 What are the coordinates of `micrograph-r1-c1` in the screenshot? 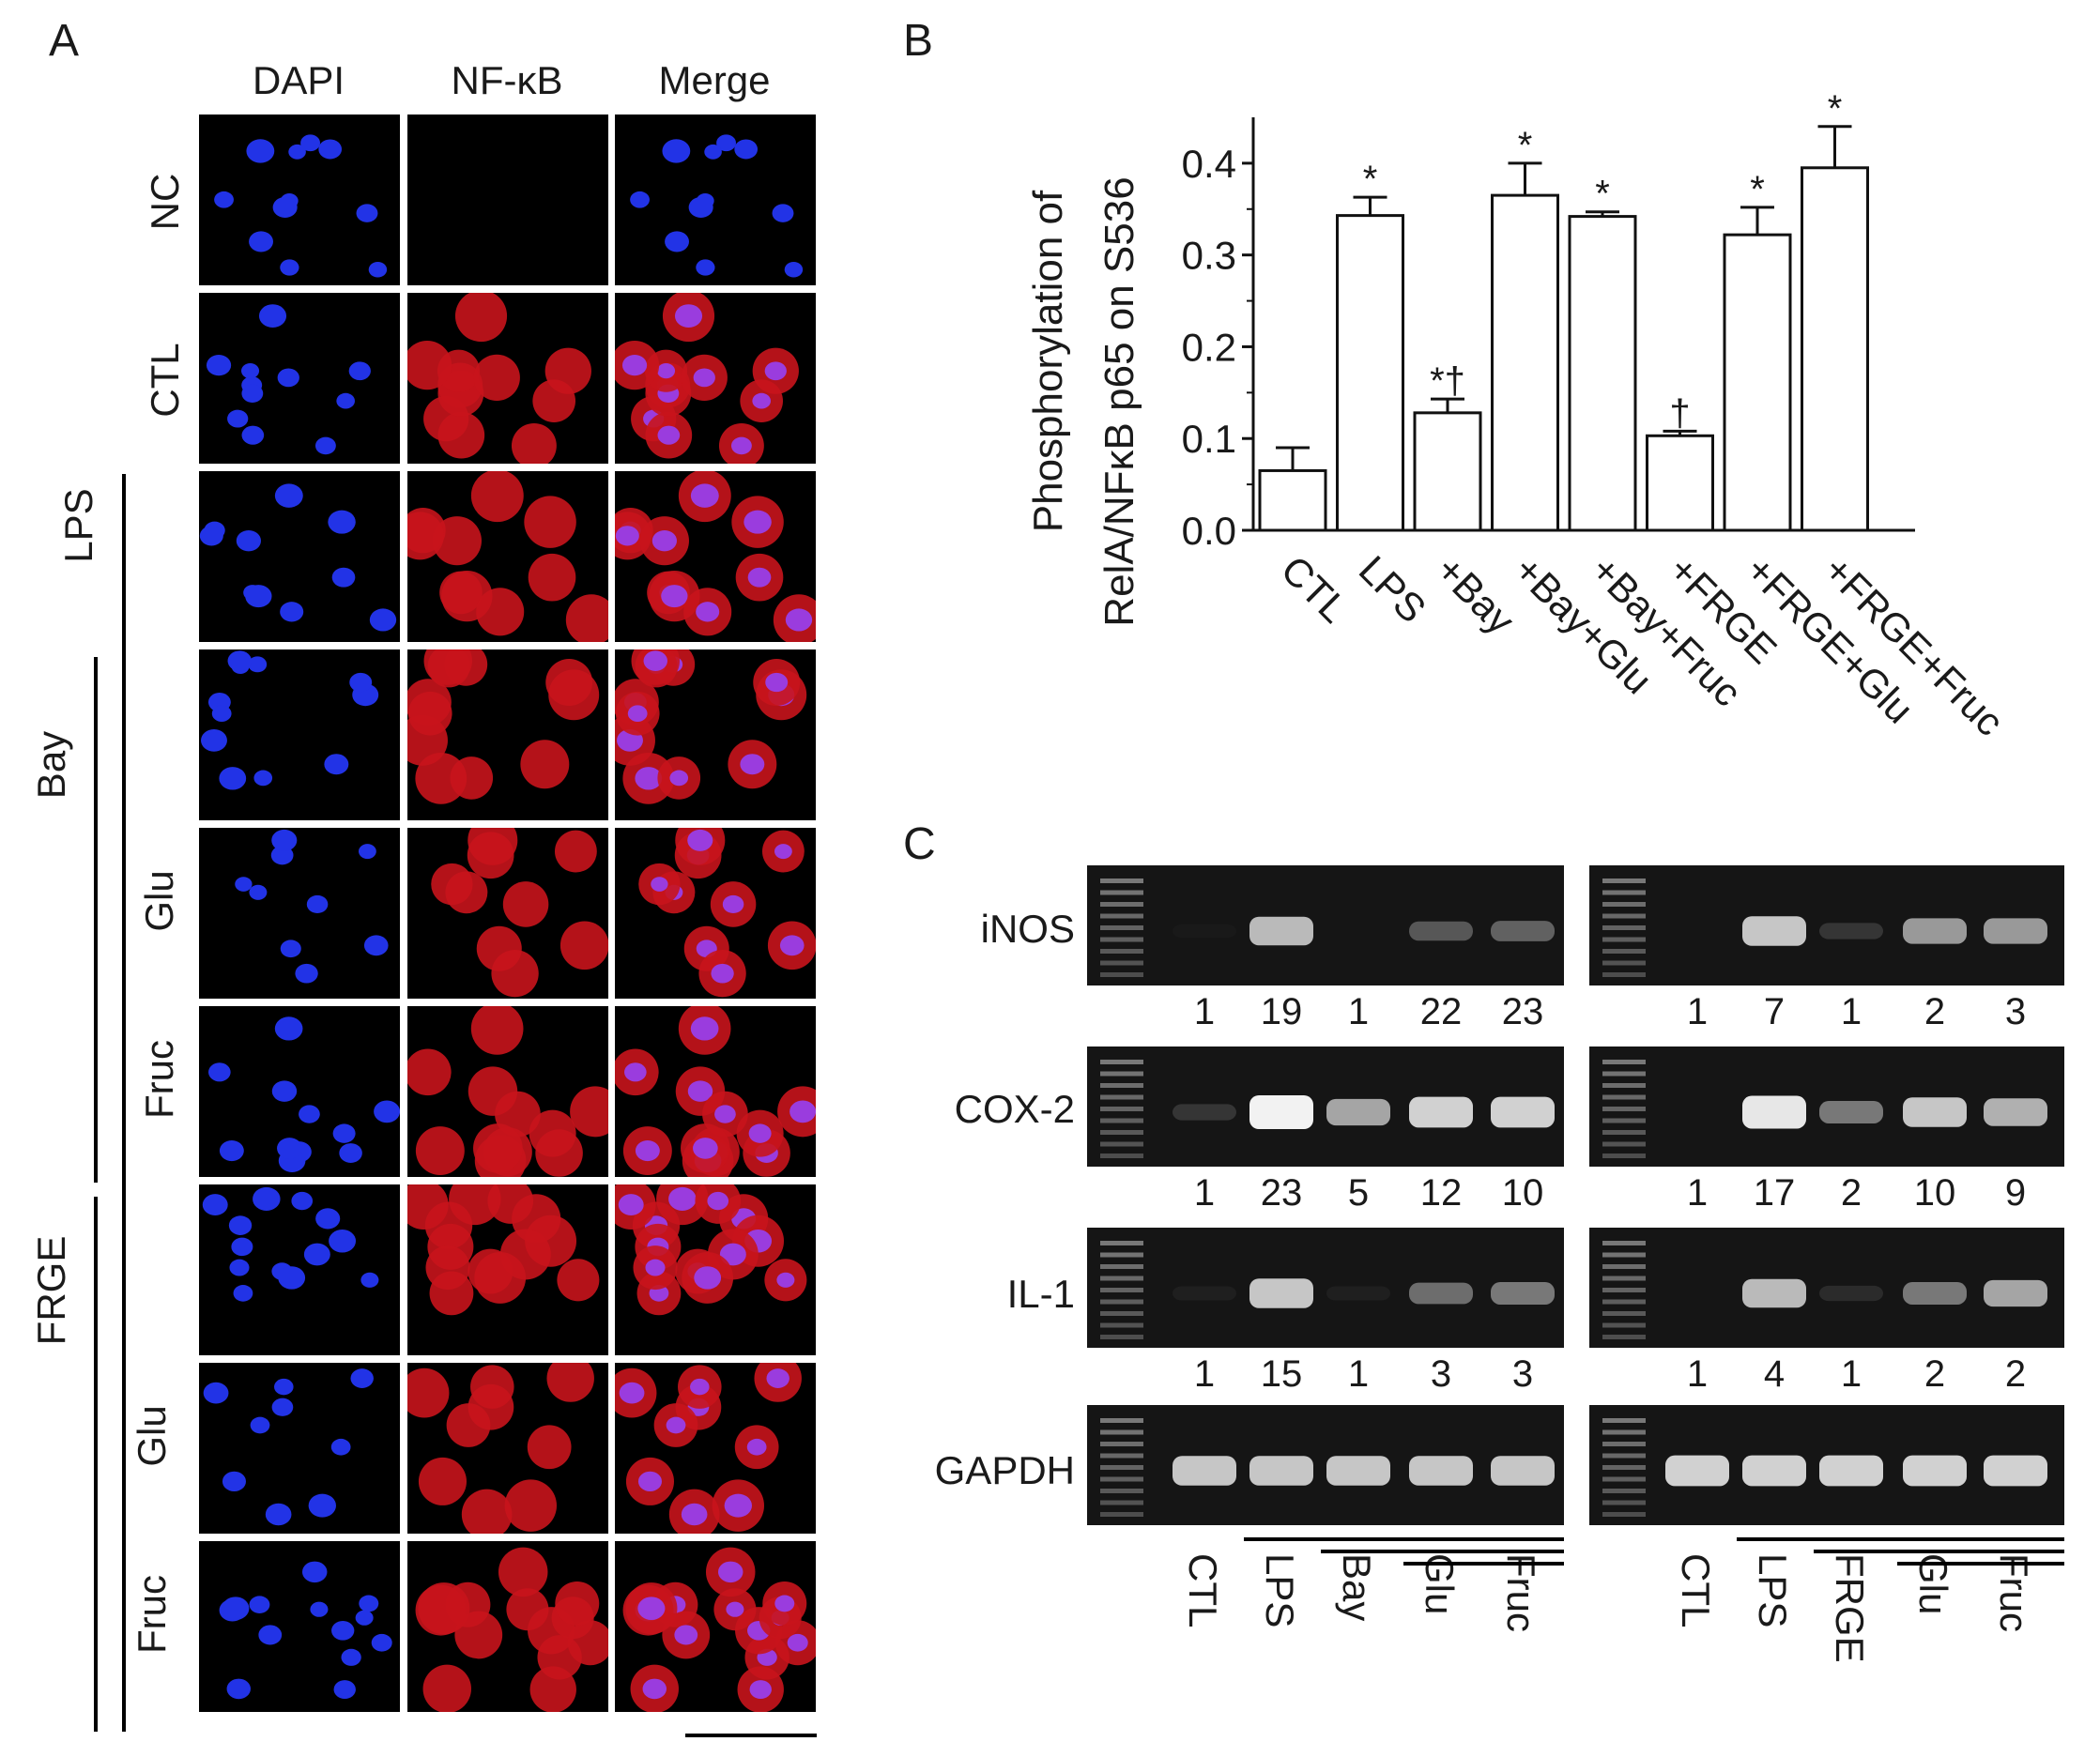 It's located at (300, 200).